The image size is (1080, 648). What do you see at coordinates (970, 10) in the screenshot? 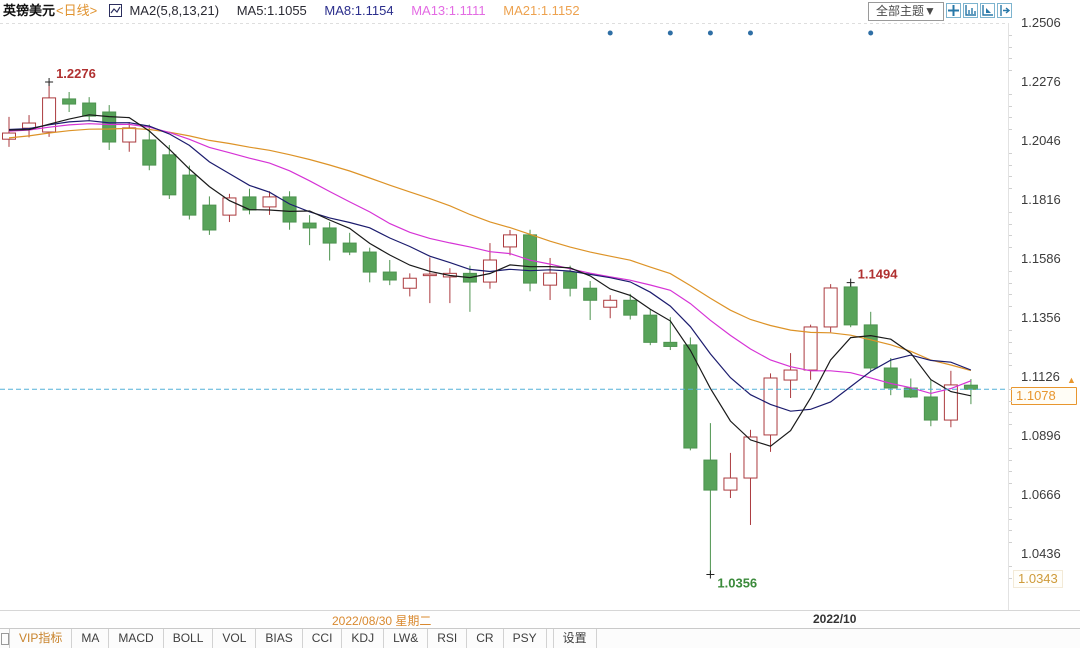
I see `axes-bars-icon` at bounding box center [970, 10].